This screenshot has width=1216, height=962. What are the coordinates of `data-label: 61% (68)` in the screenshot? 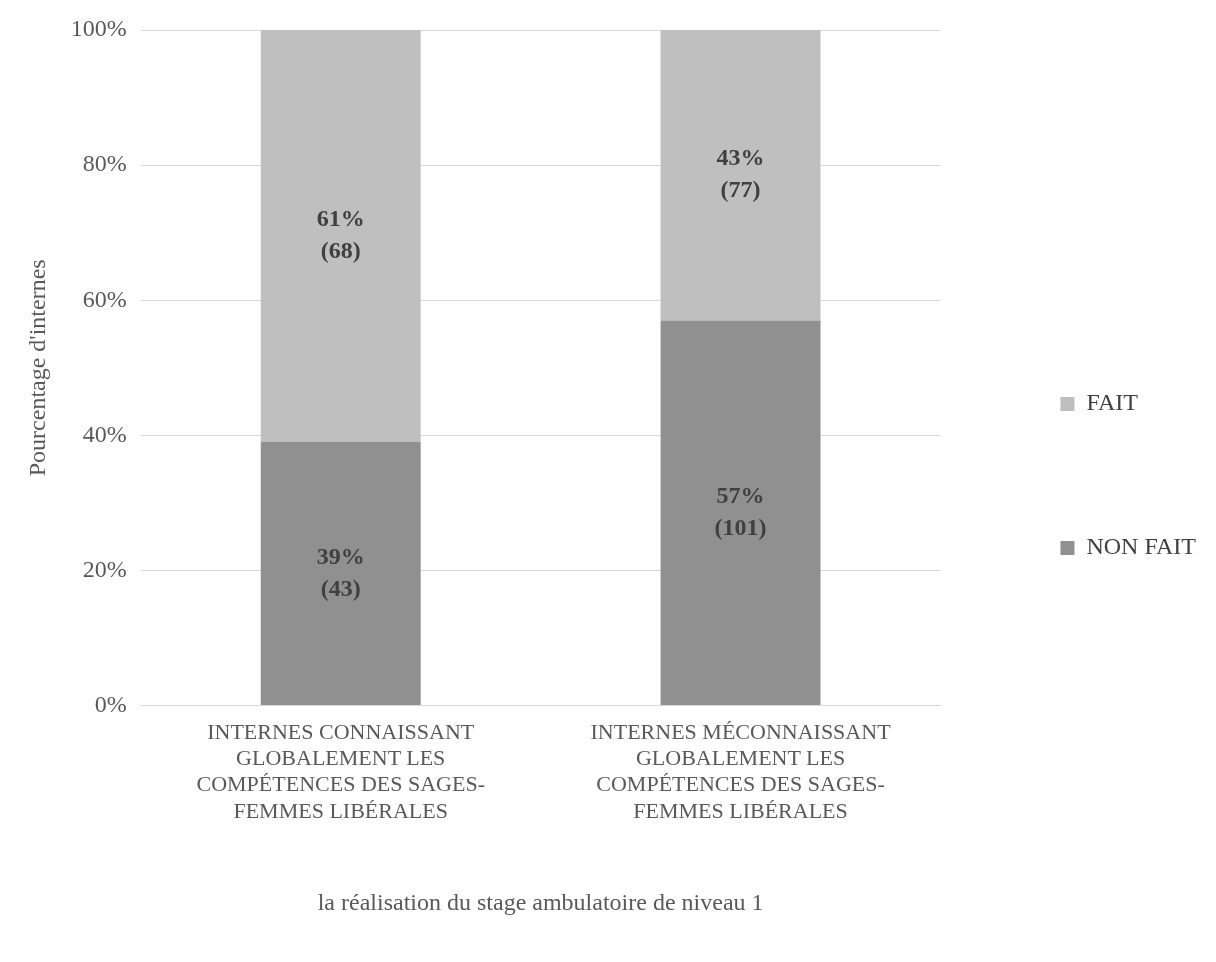 It's located at (340, 234).